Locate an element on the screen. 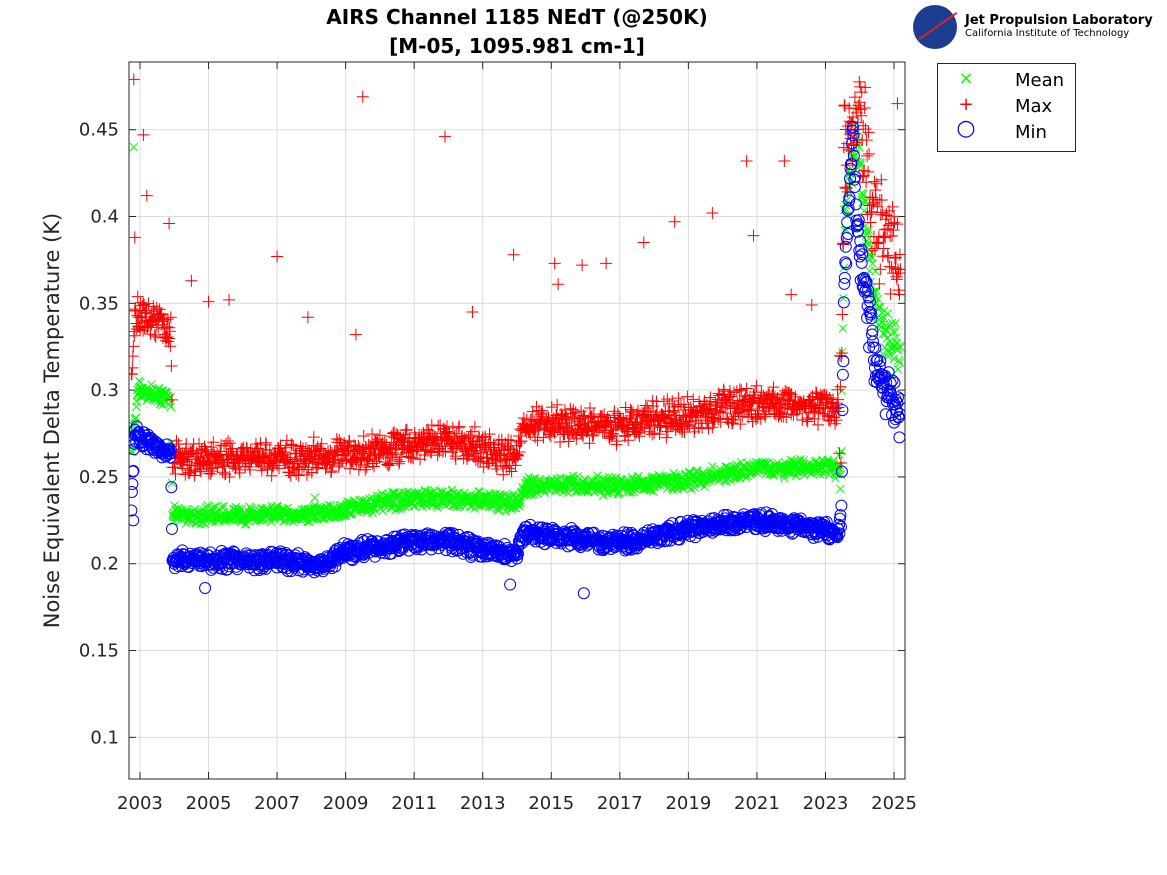  logo-line2: California Institute of Technology is located at coordinates (1047, 33).